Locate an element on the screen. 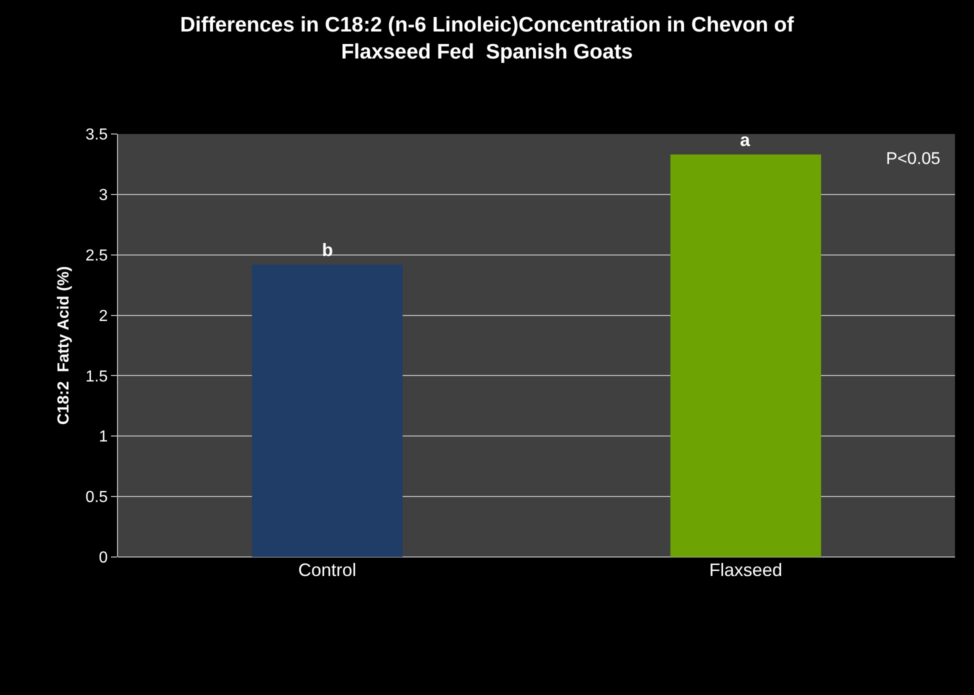  x-tick-label: Control is located at coordinates (327, 570).